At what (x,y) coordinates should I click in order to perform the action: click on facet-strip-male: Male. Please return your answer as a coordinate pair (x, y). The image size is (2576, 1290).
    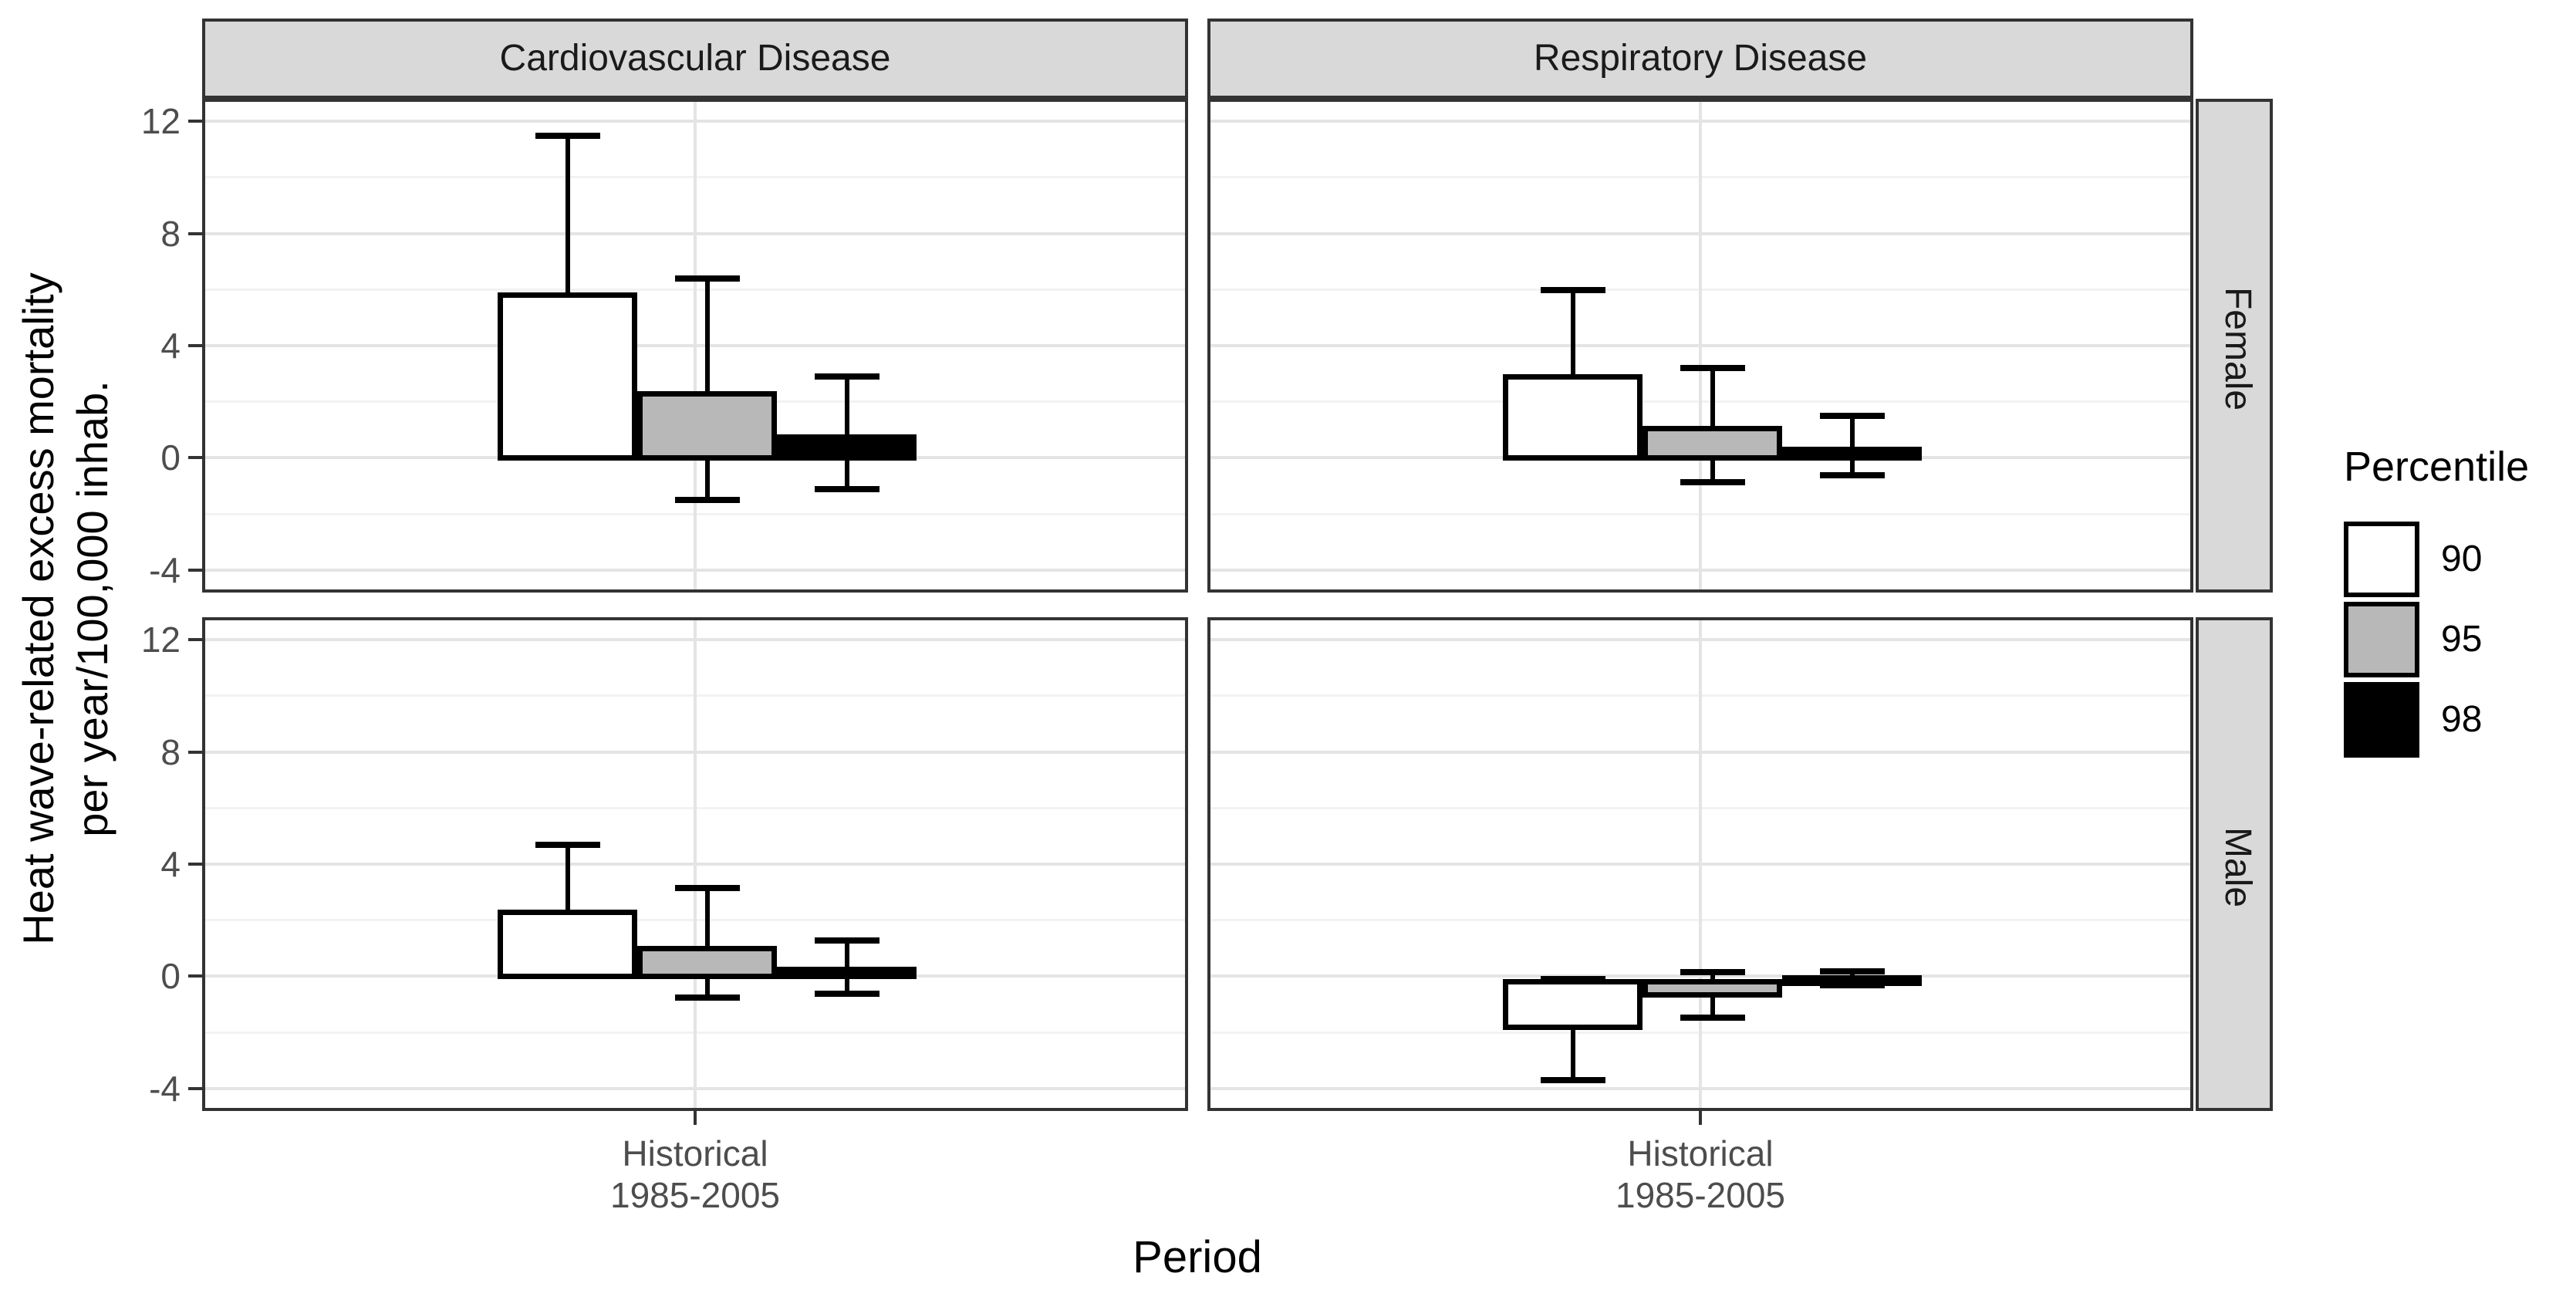
    Looking at the image, I should click on (2235, 864).